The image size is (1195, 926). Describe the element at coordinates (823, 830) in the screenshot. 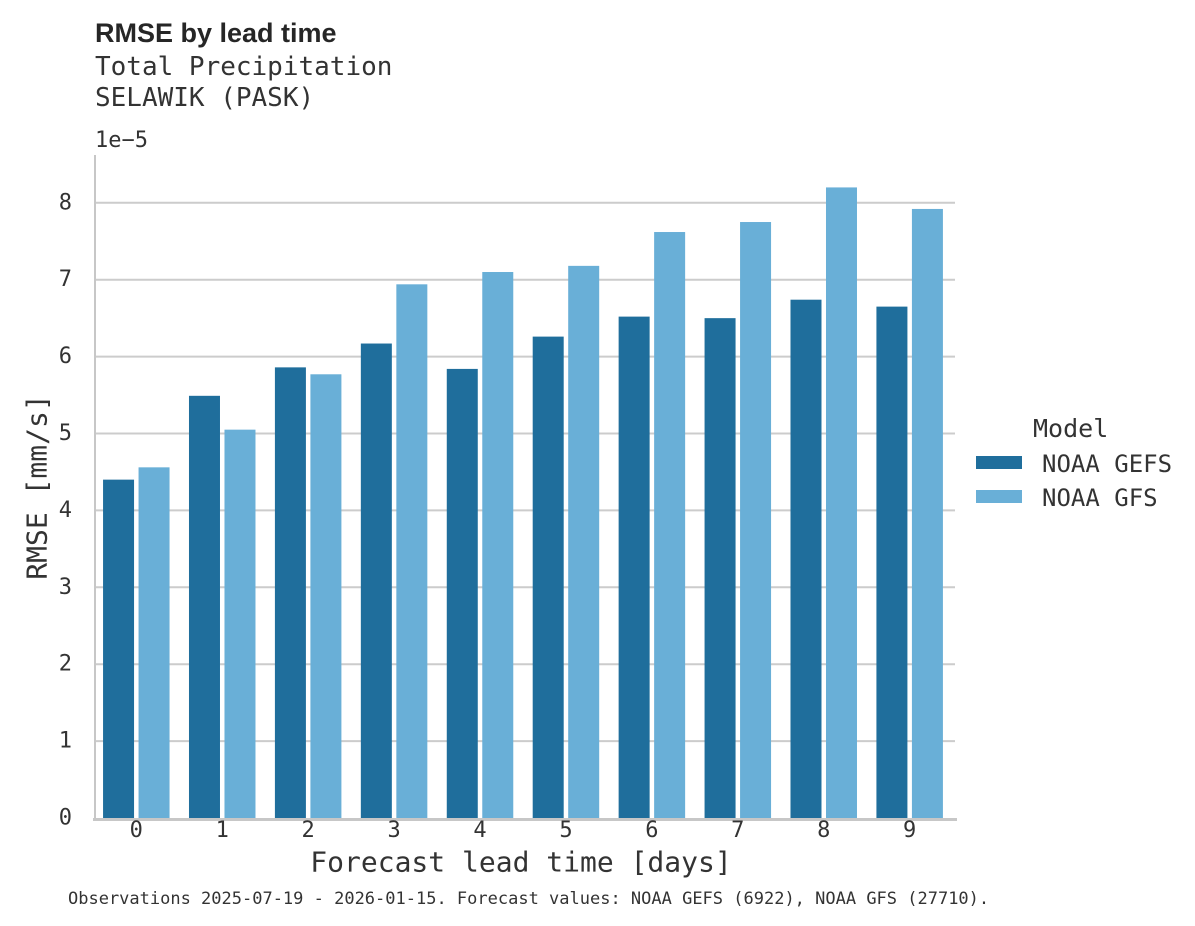

I see `x-tick-label-8: 8` at that location.